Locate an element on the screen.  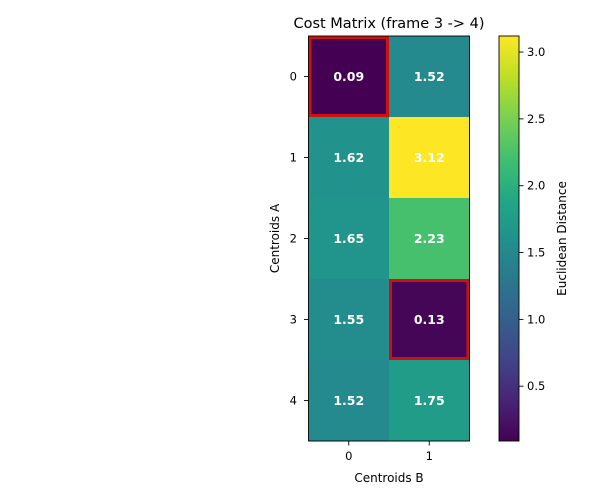
colorbar-tick-label: 3.0 is located at coordinates (536, 52).